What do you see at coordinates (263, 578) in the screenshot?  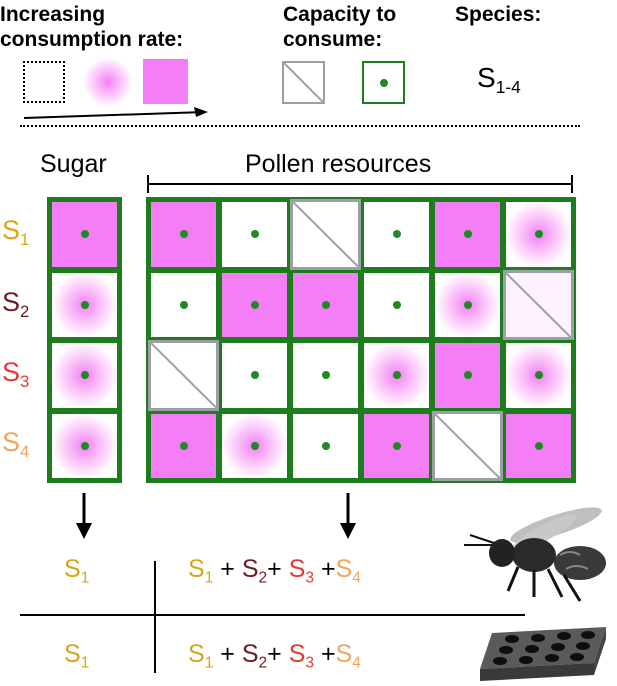 I see `summary-row-1-term-2-sub: 2` at bounding box center [263, 578].